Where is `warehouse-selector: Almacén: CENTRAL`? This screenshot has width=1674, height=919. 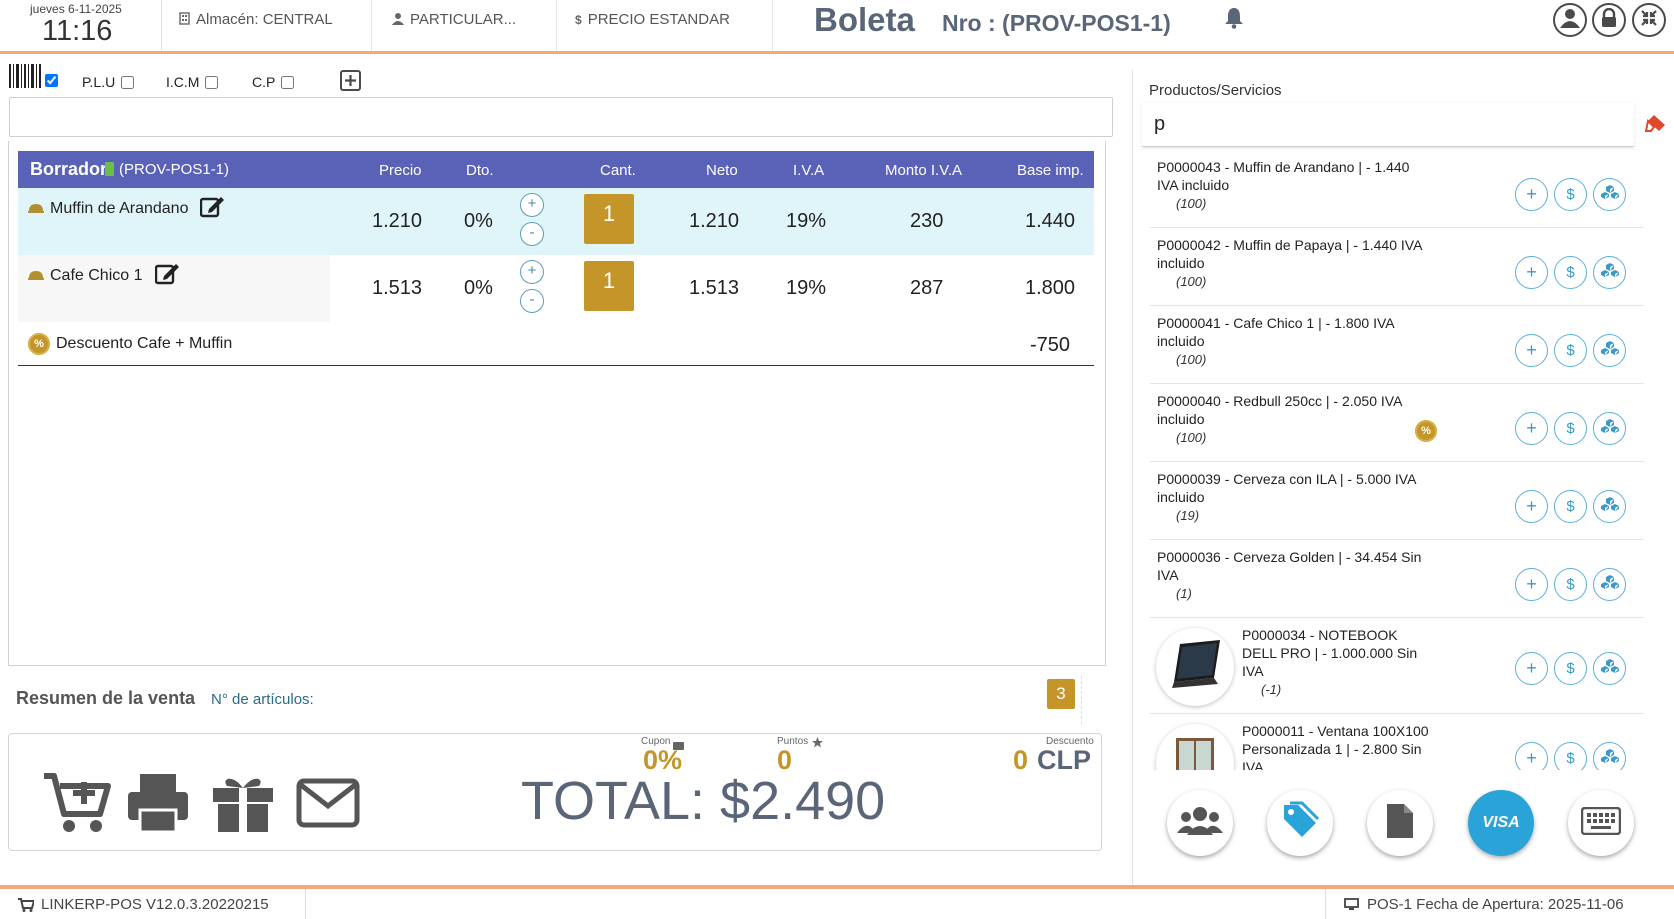
warehouse-selector: Almacén: CENTRAL is located at coordinates (256, 19).